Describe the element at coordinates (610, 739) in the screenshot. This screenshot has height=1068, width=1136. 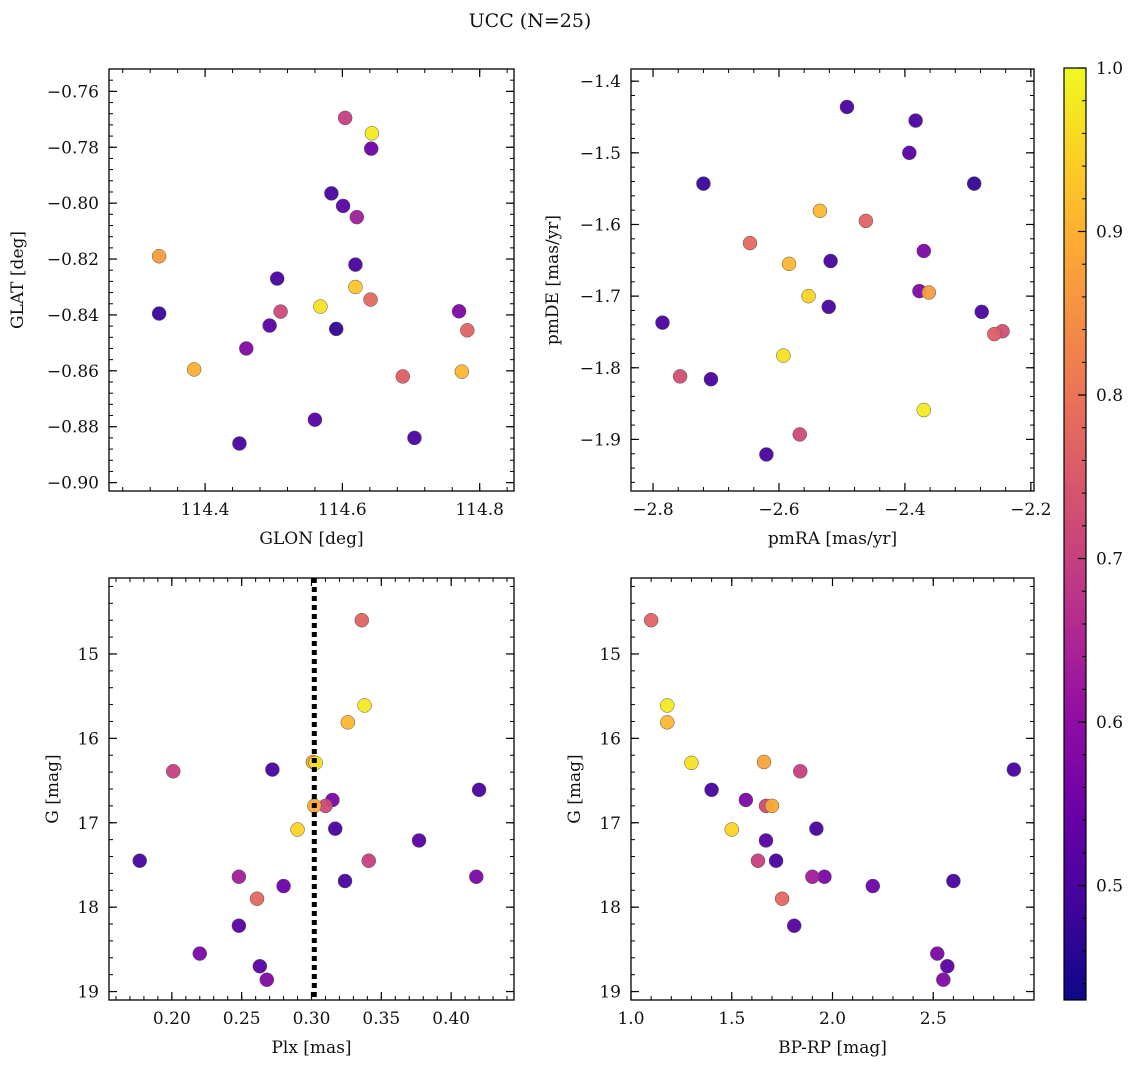
I see `y-tick-label: 16` at that location.